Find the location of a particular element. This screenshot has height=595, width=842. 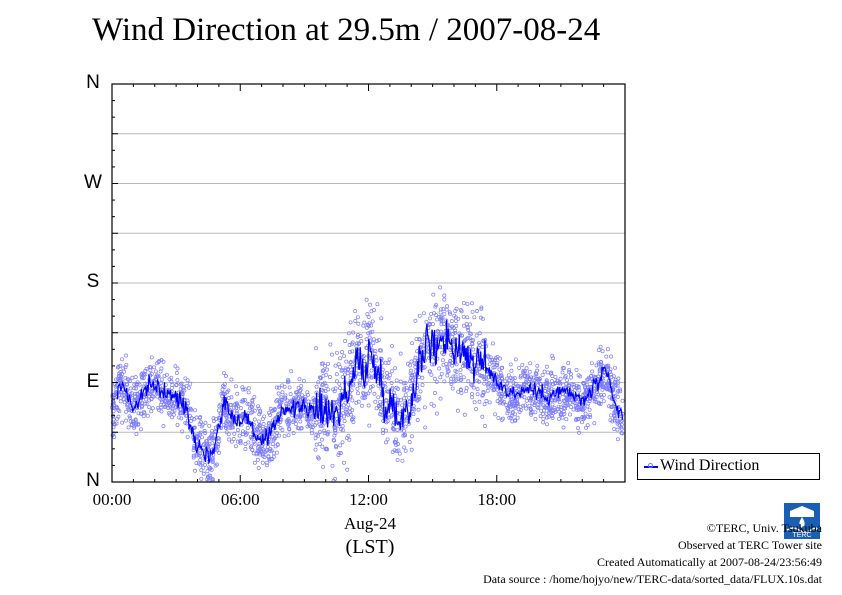

legend-label: Wind Direction is located at coordinates (710, 465).